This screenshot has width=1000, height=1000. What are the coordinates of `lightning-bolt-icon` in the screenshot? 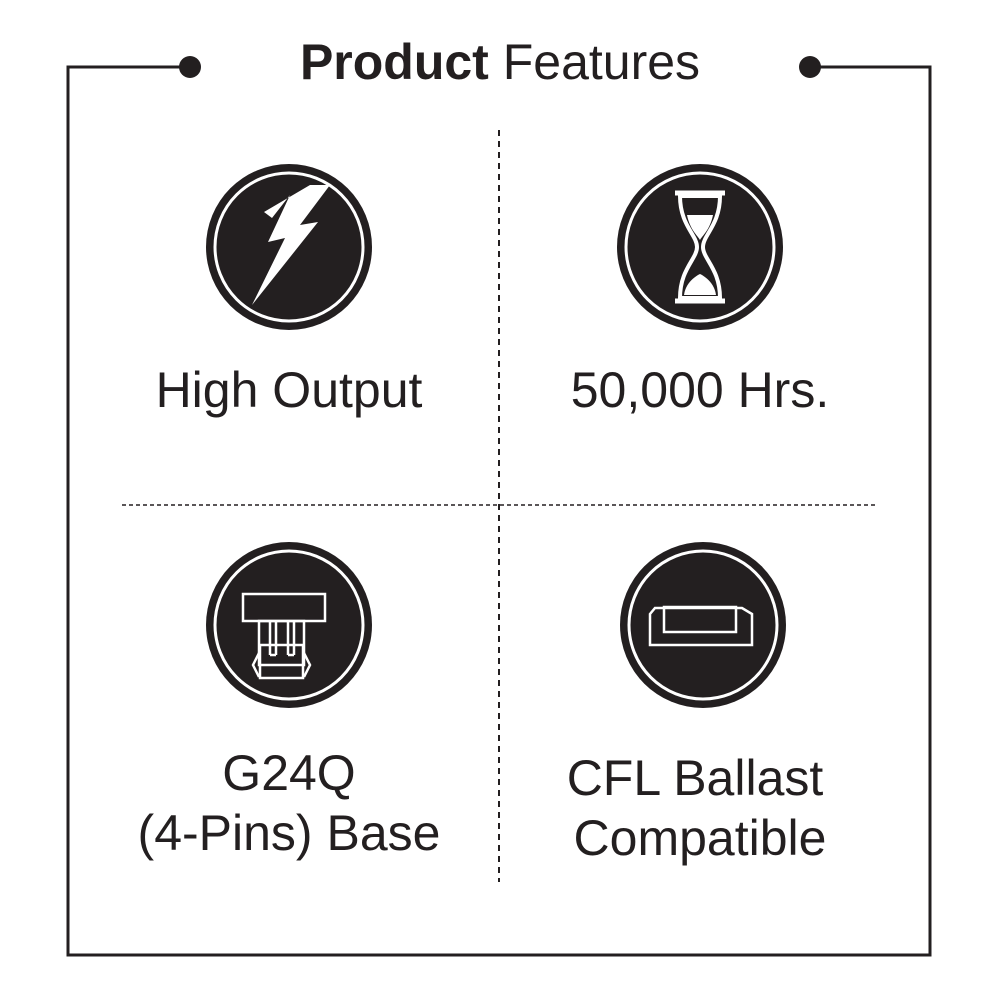 It's located at (289, 247).